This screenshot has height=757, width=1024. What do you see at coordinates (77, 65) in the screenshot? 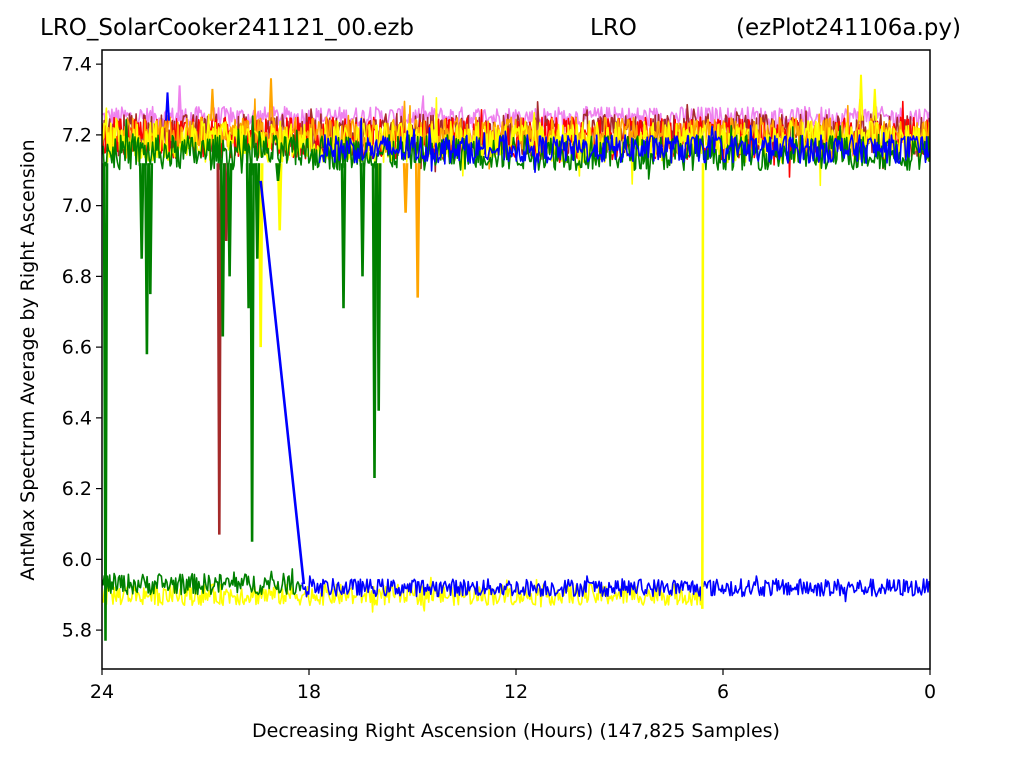
I see `y-tick-label: 7.4` at bounding box center [77, 65].